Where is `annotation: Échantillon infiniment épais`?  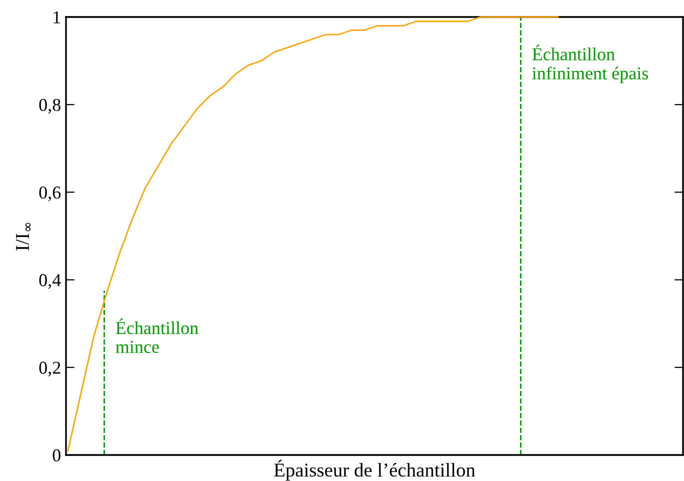
annotation: Échantillon infiniment épais is located at coordinates (590, 64).